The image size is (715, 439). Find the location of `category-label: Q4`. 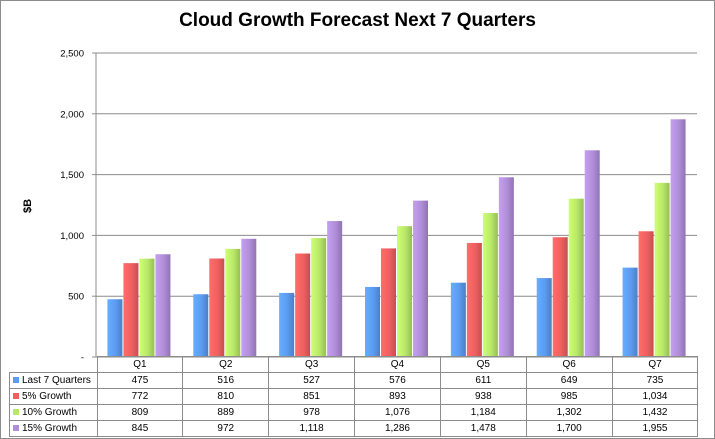

category-label: Q4 is located at coordinates (397, 364).